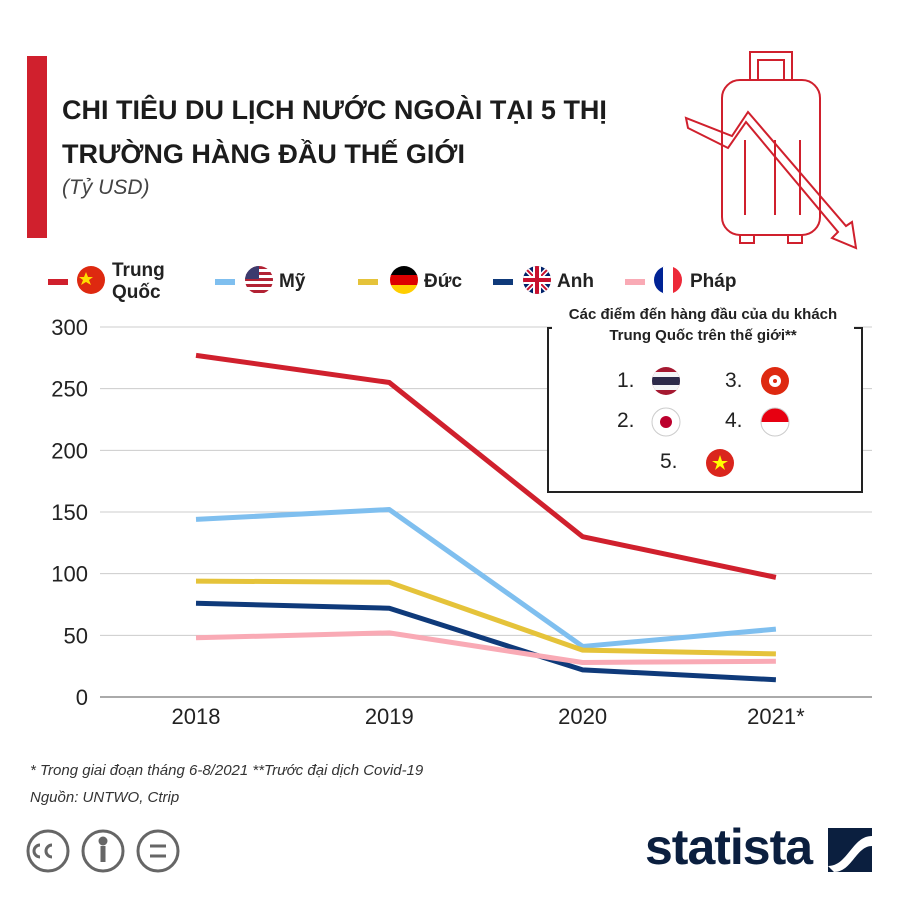  I want to click on y-tick-label: 250, so click(69, 389).